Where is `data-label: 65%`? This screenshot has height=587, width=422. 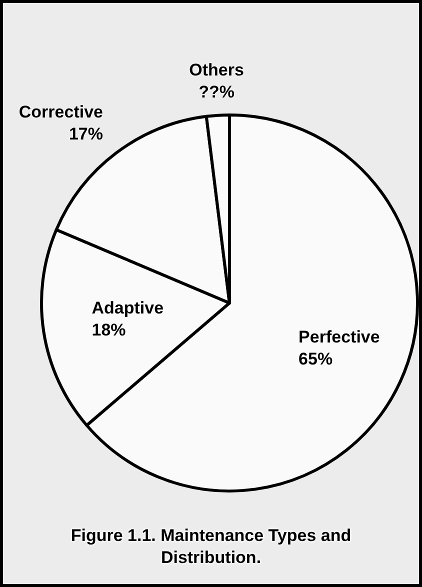 data-label: 65% is located at coordinates (315, 358).